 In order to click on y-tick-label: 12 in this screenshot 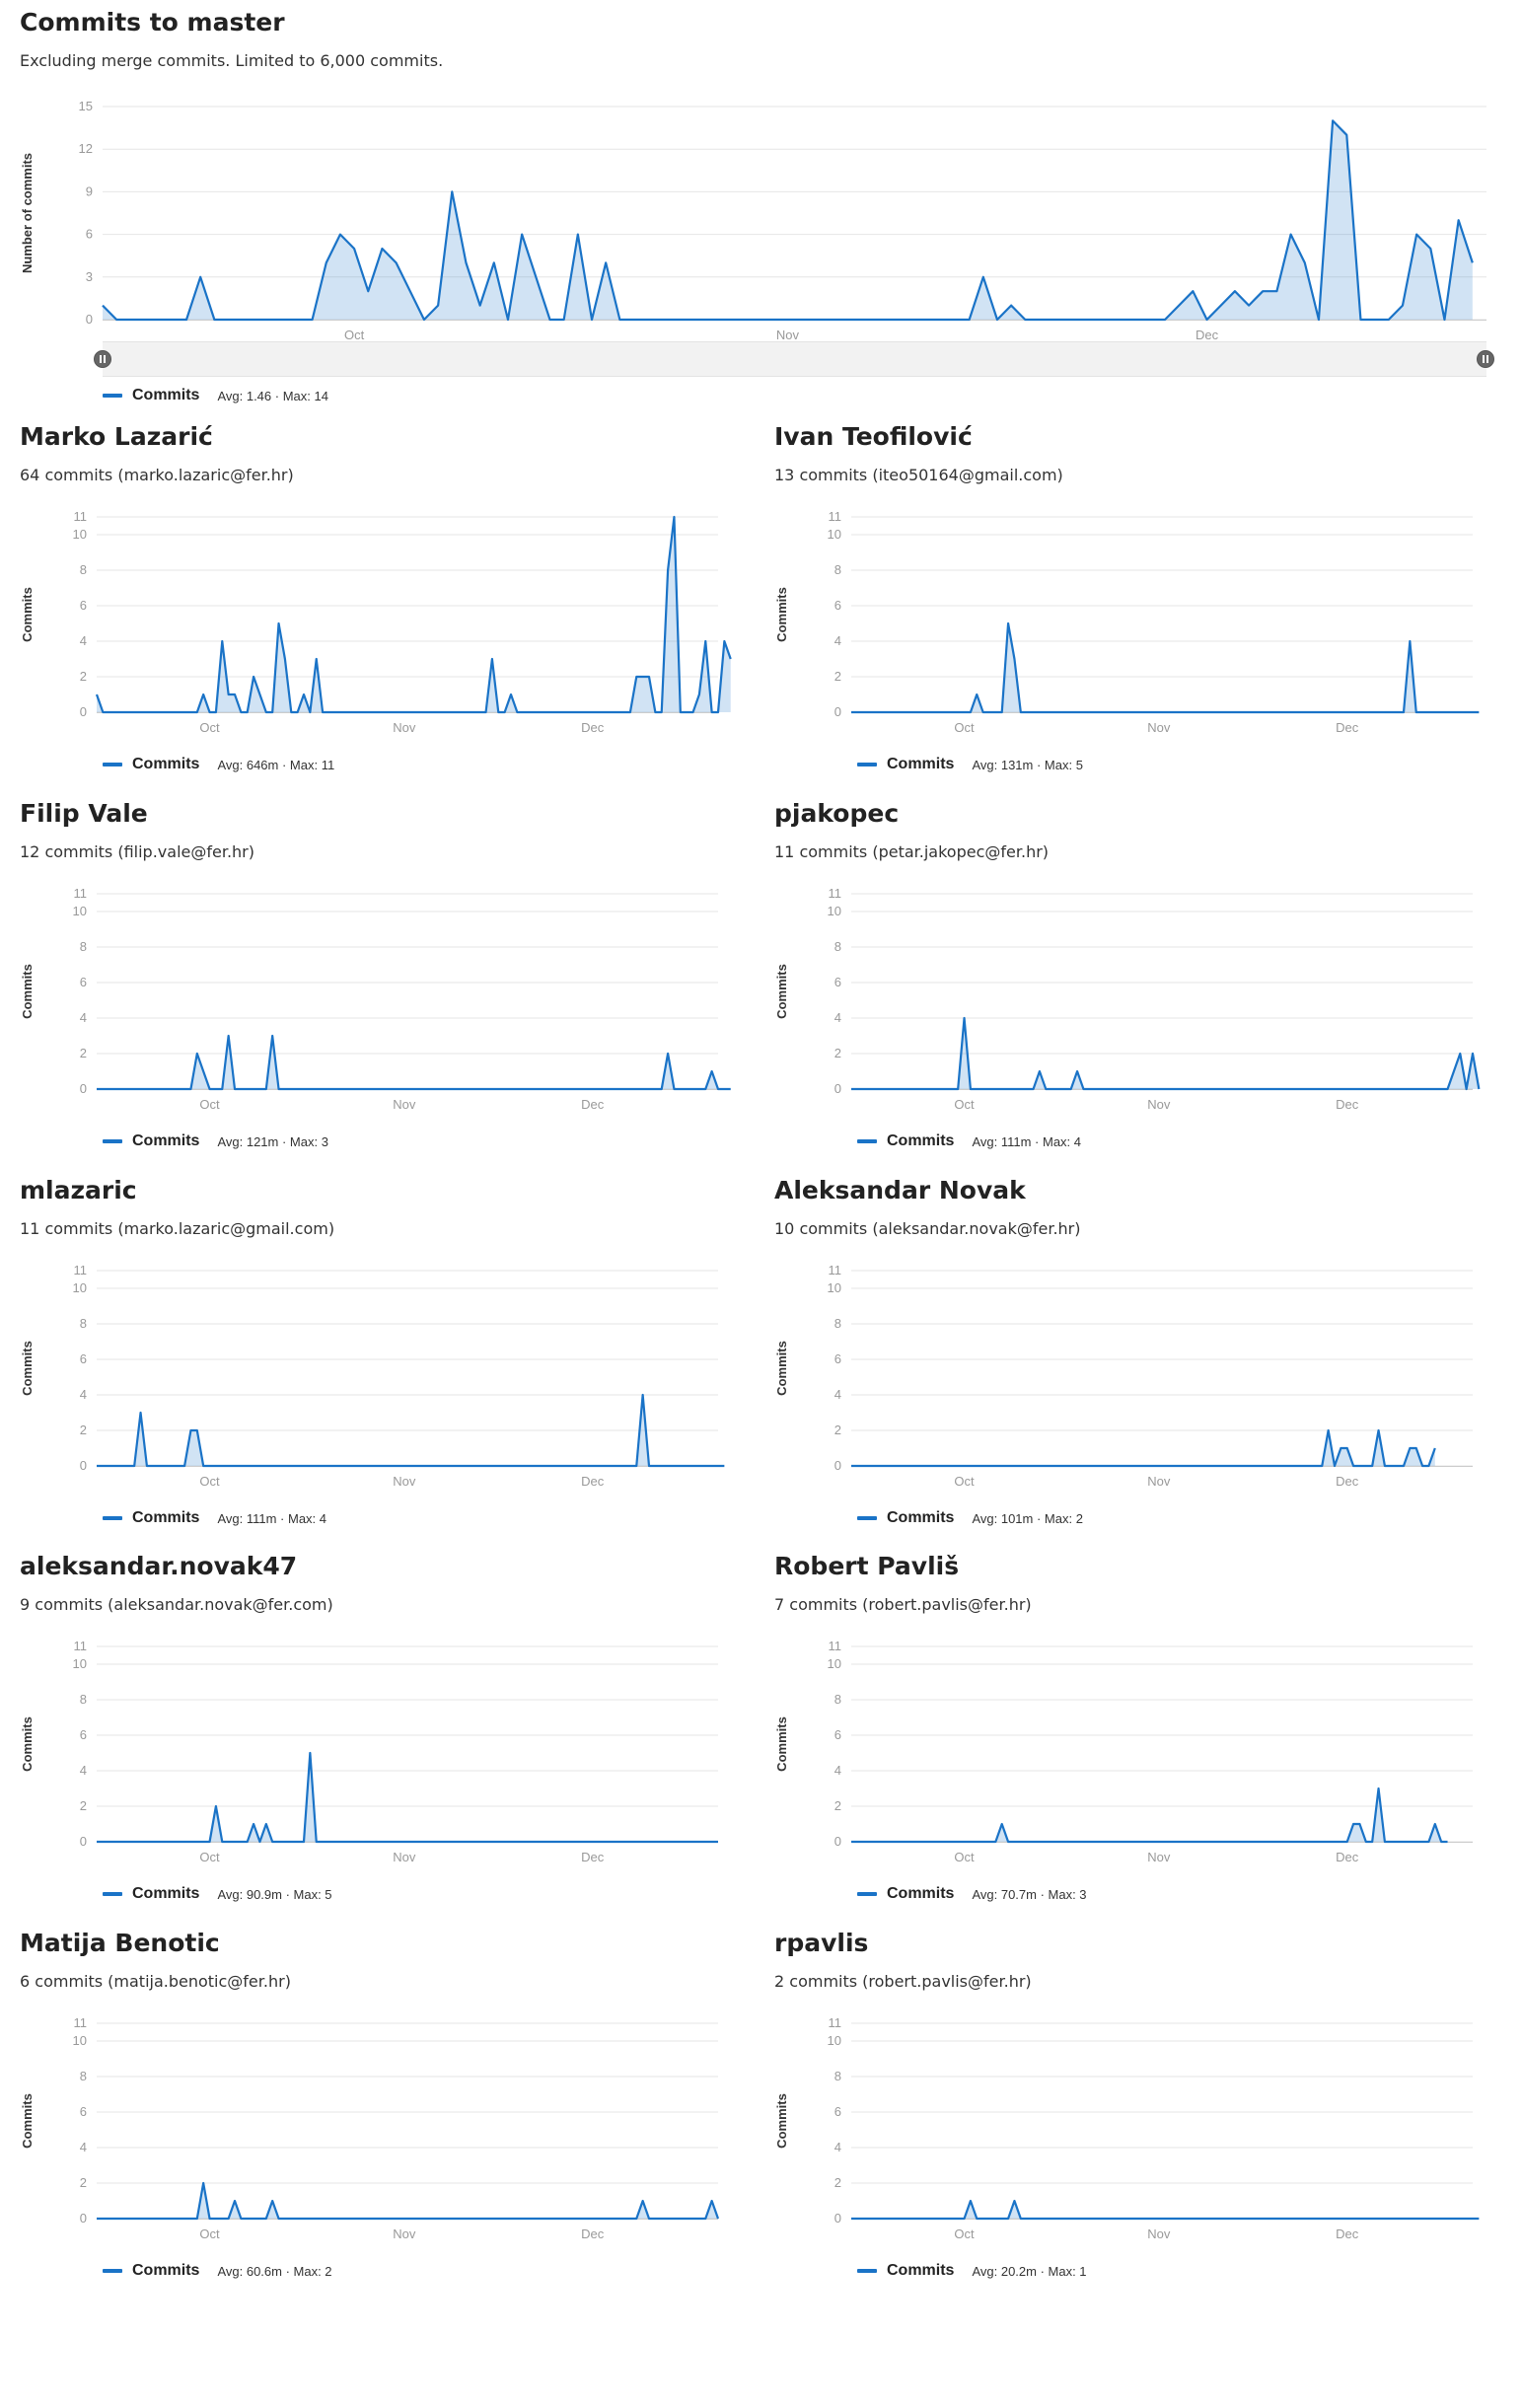, I will do `click(86, 148)`.